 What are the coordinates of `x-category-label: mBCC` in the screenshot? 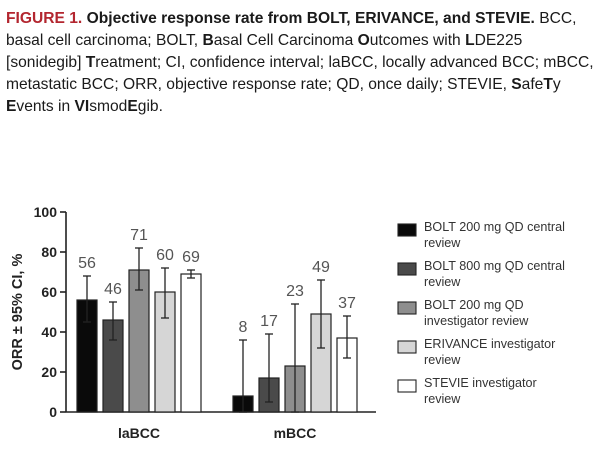 It's located at (295, 433).